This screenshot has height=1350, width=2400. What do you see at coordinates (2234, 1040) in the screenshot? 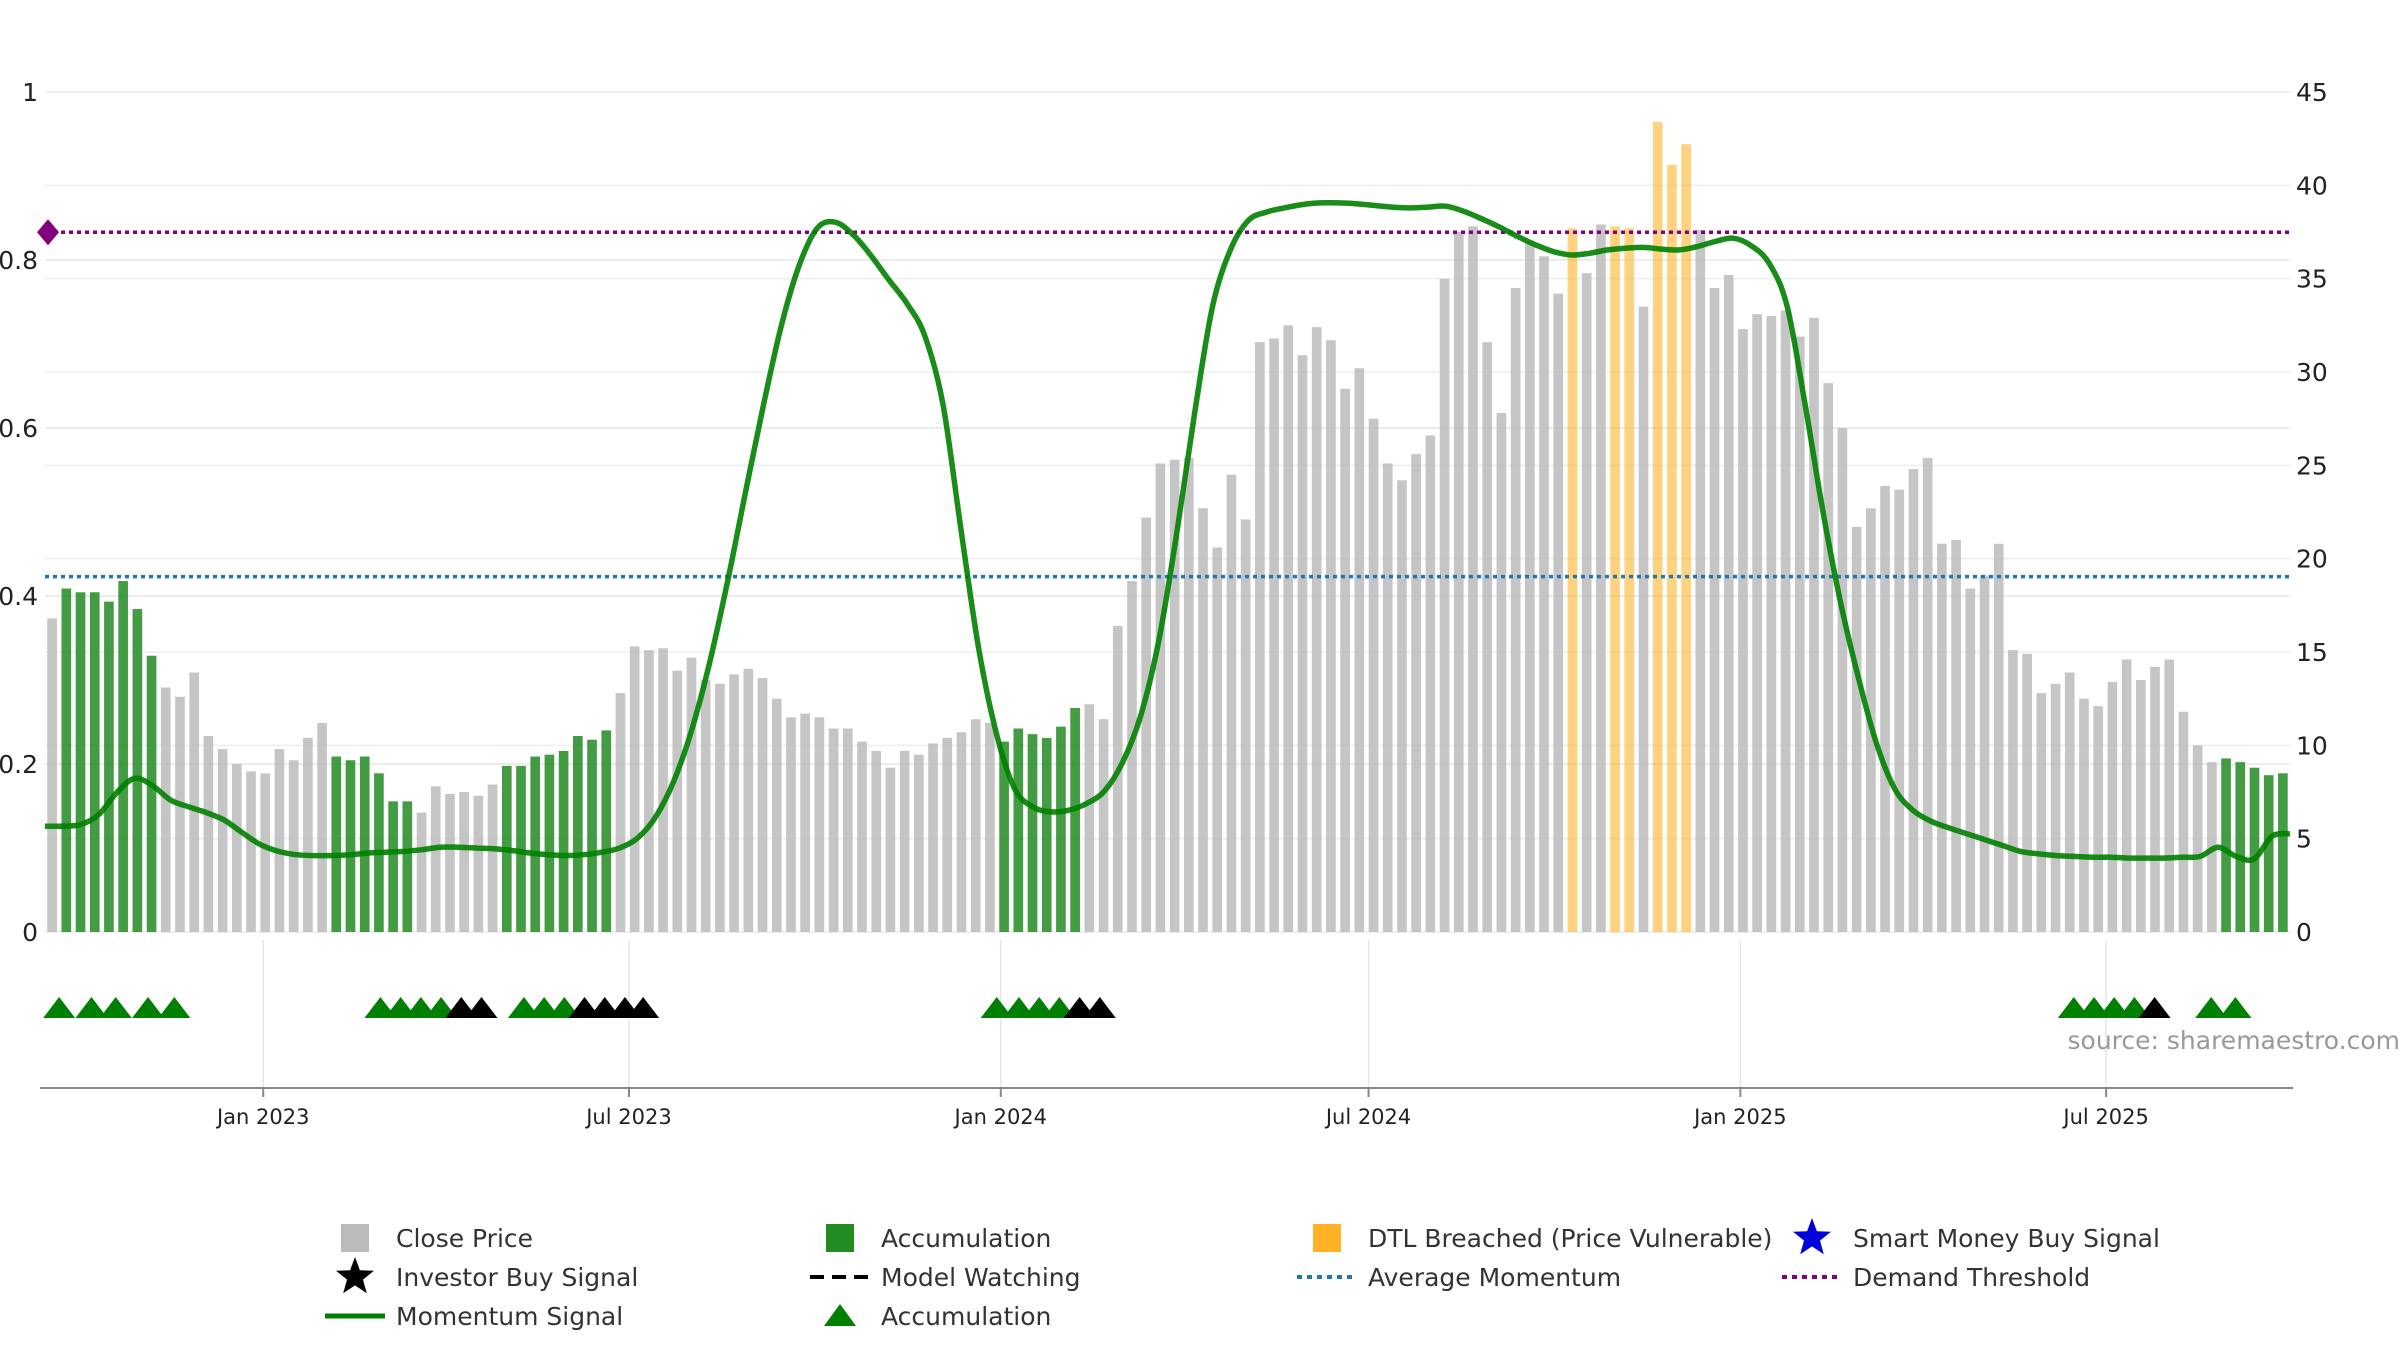
I see `source-text: source: sharemaestro.com` at bounding box center [2234, 1040].